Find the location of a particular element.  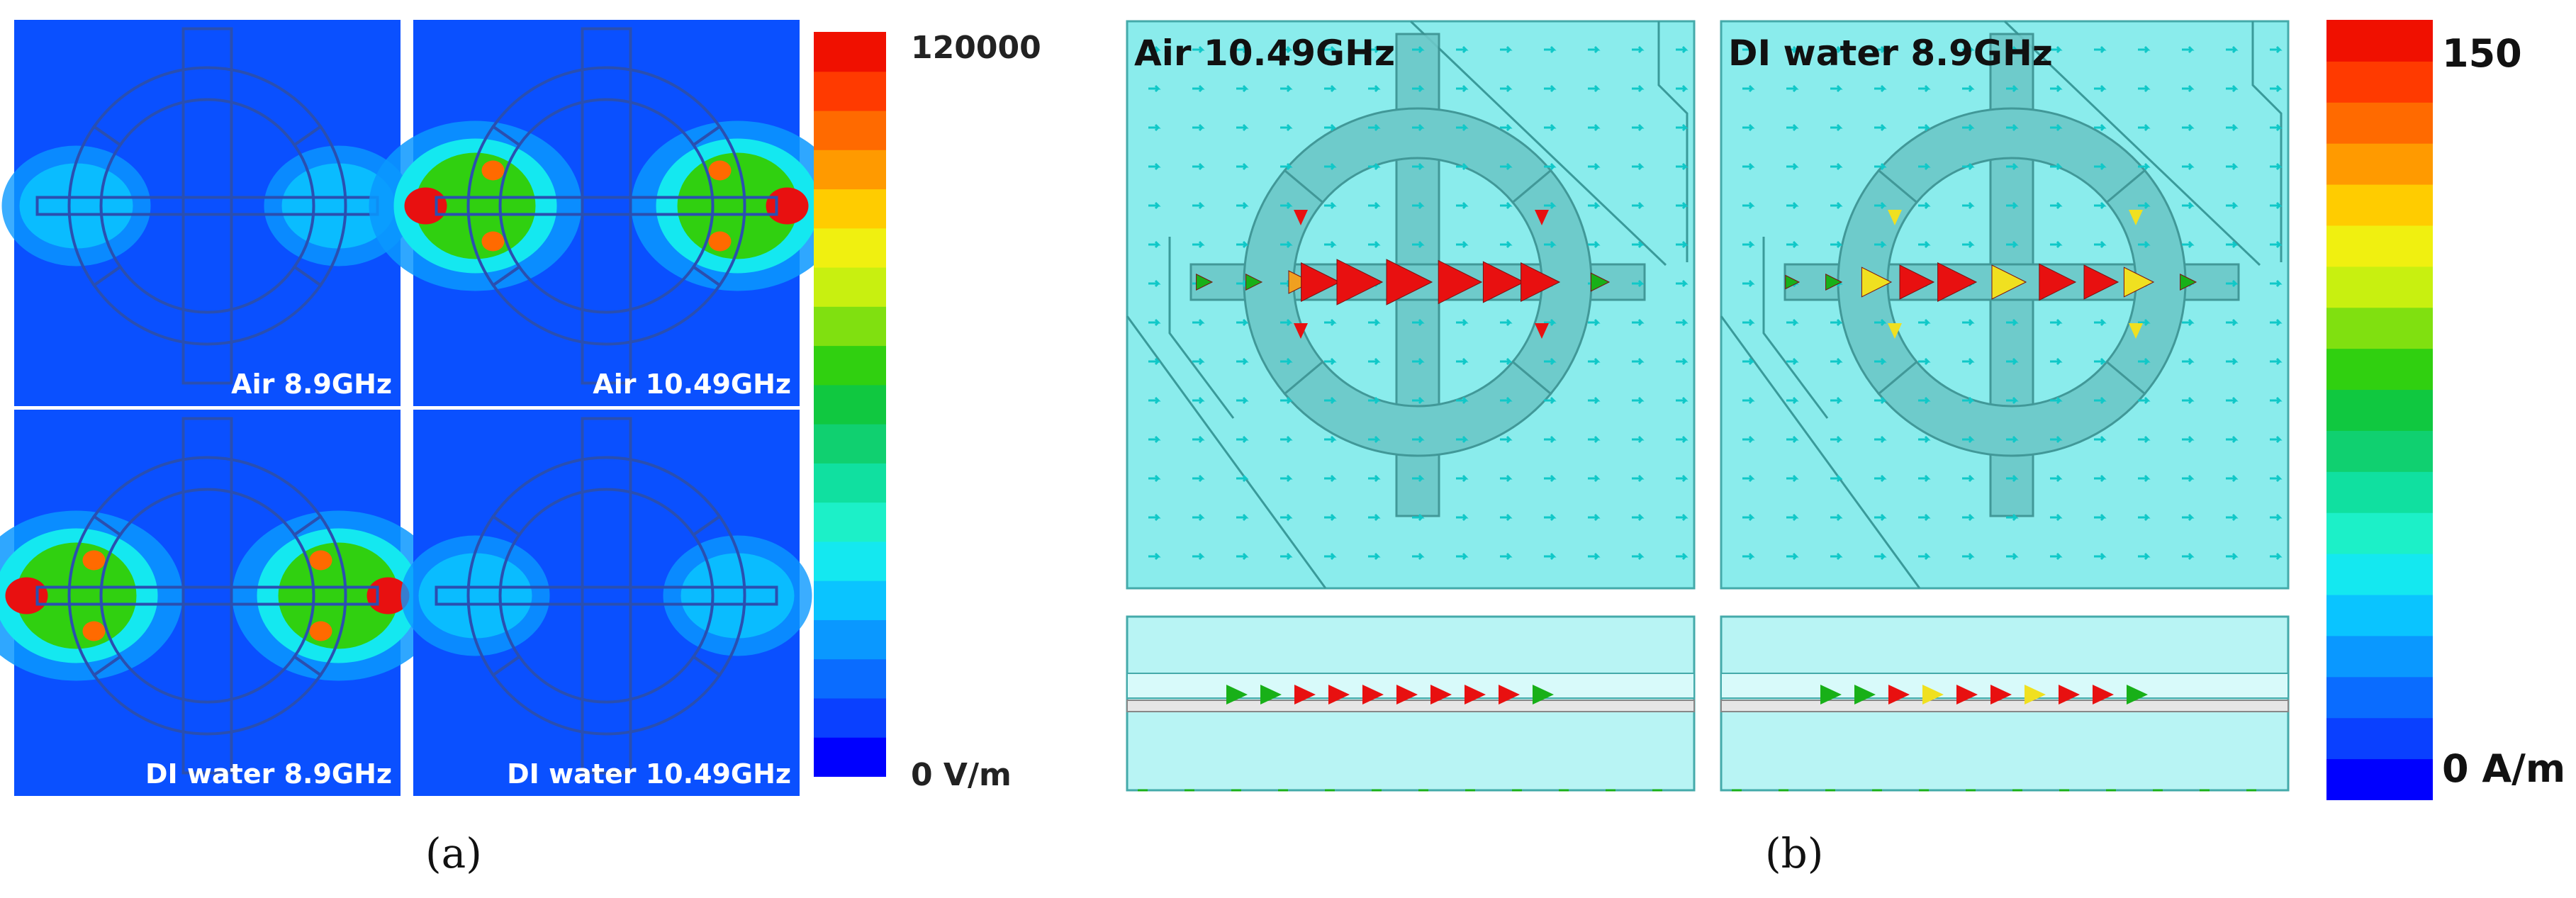

panel-a-caption: (a) is located at coordinates (454, 853).